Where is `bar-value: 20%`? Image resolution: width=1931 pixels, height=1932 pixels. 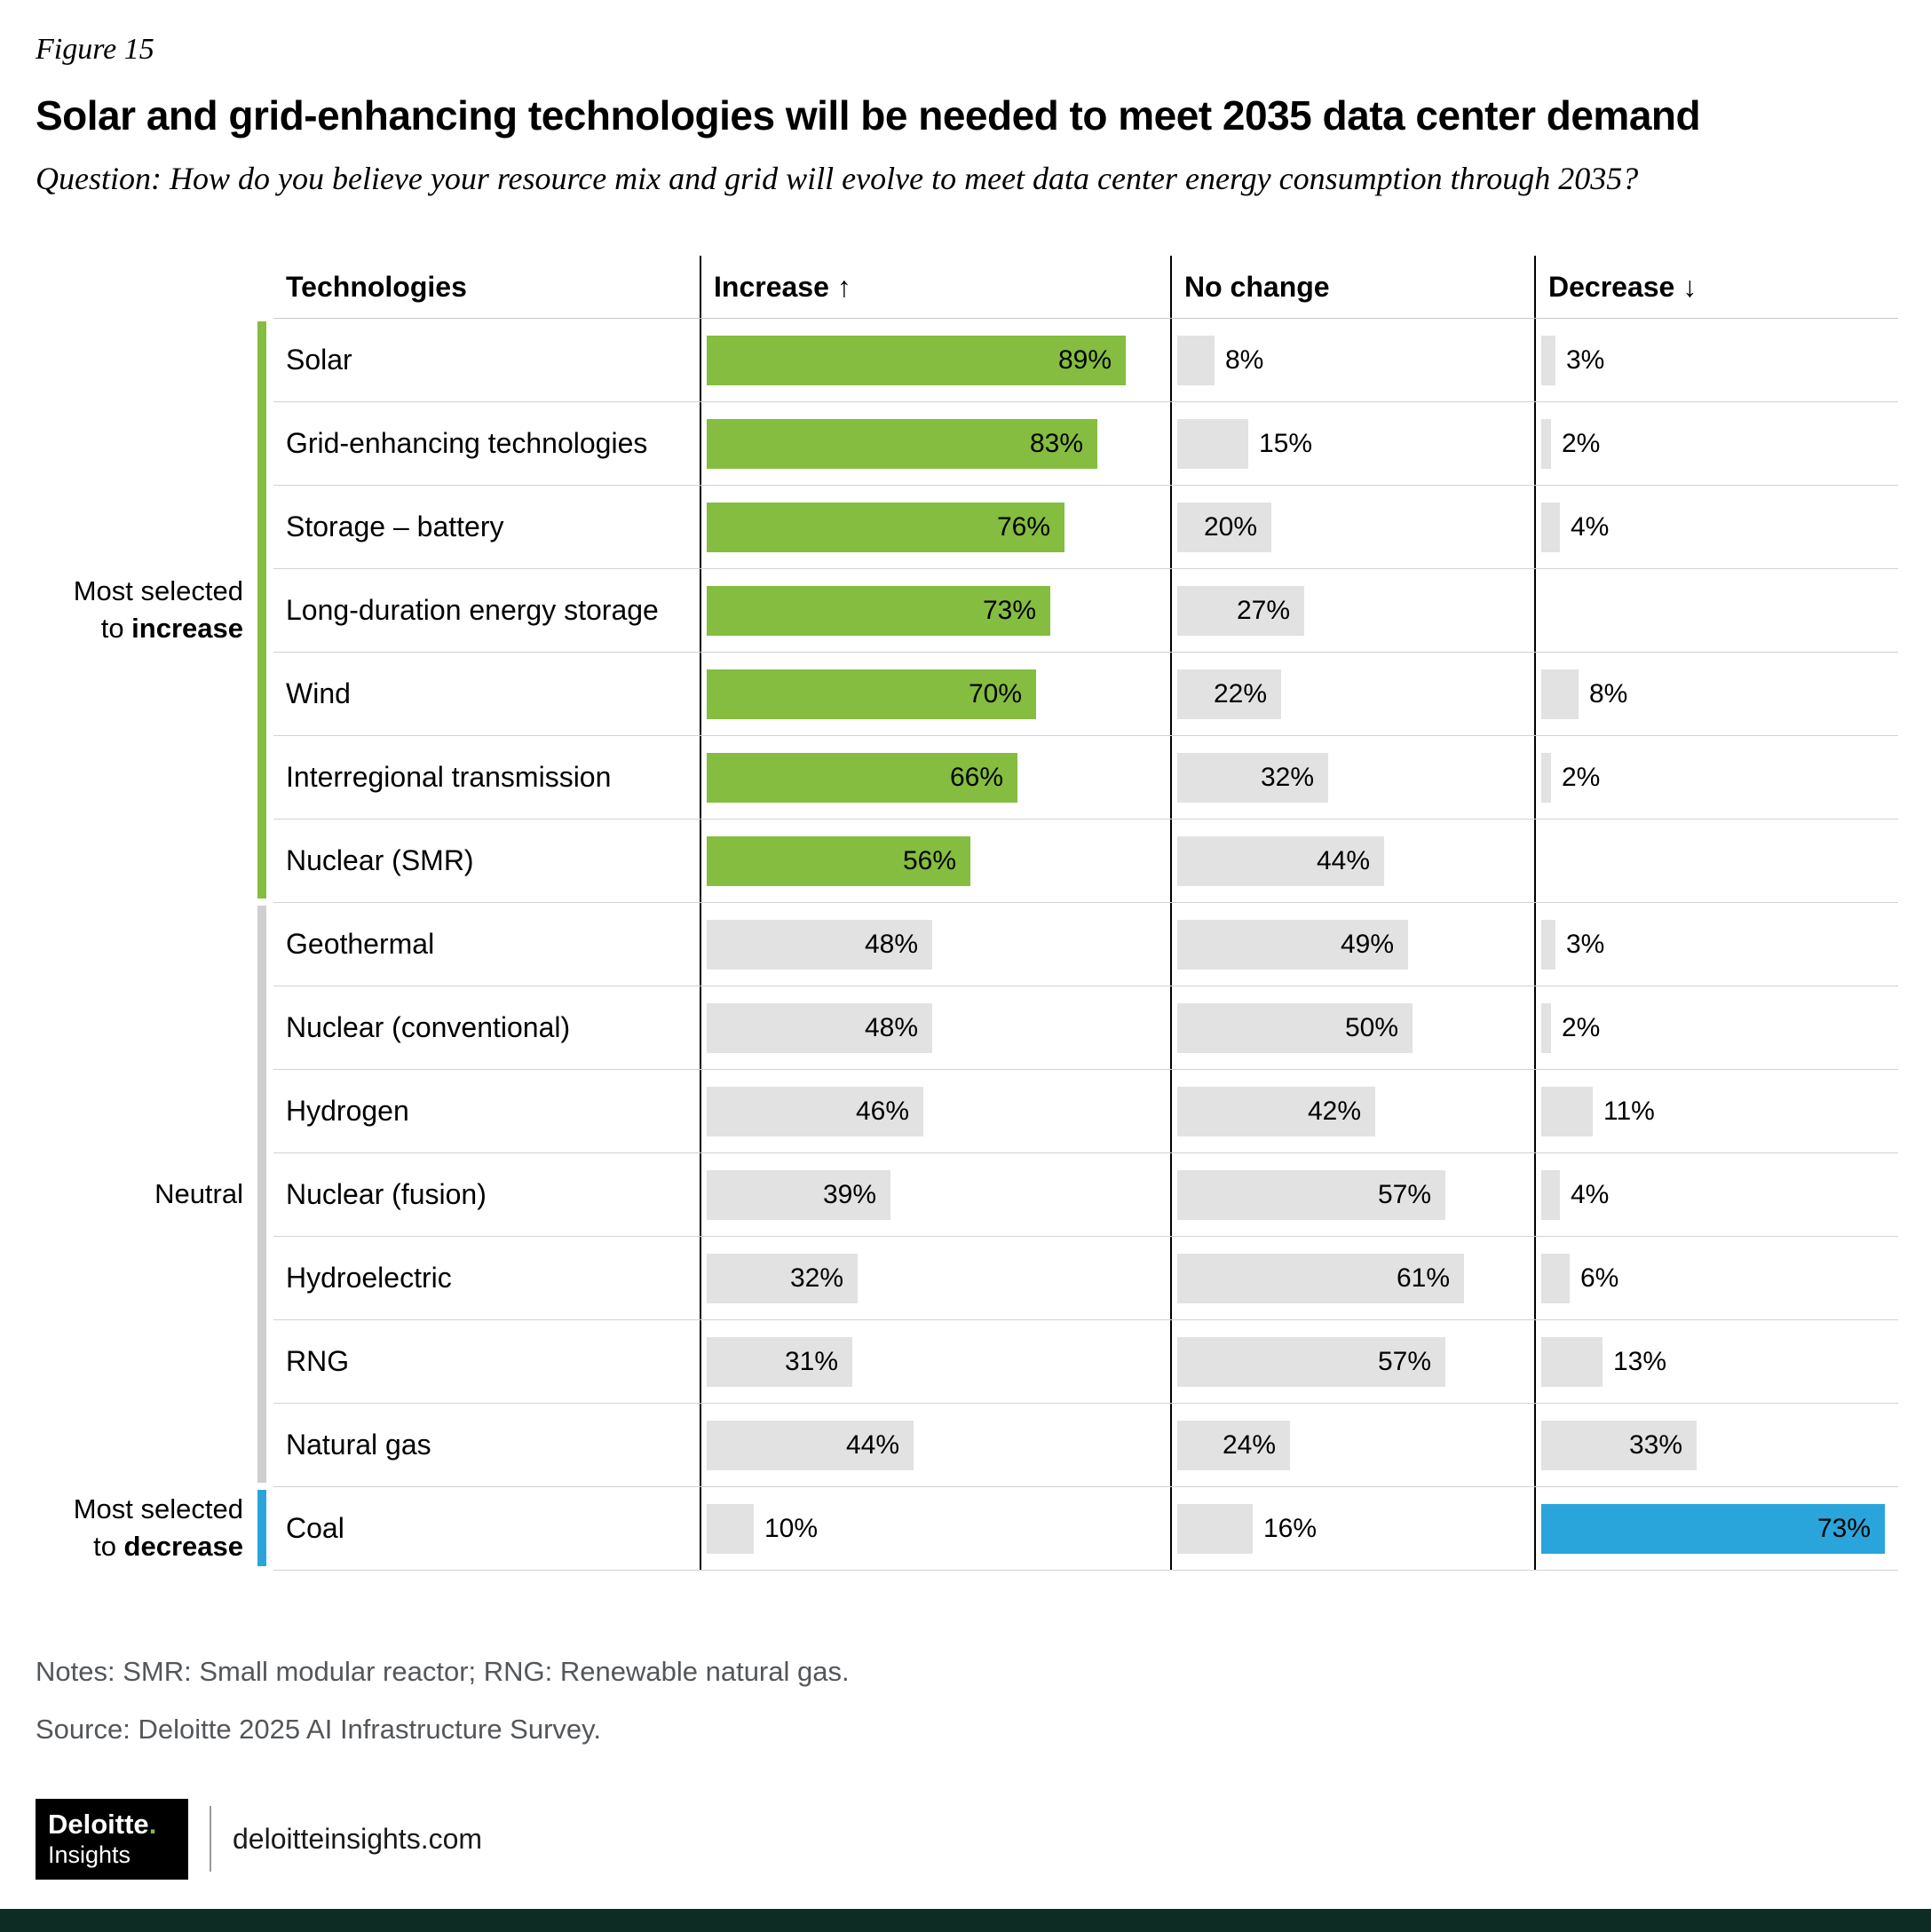
bar-value: 20% is located at coordinates (1230, 526).